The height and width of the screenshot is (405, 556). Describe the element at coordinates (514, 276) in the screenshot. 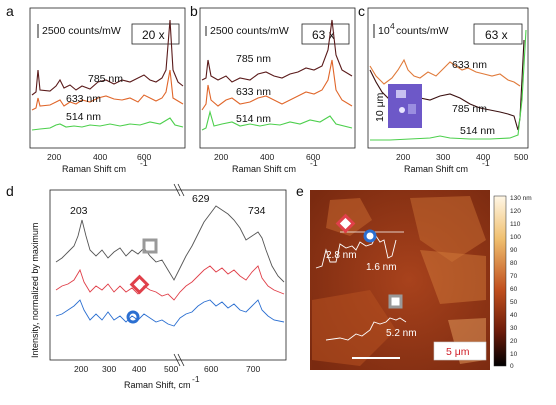

I see `colorbar-tick: 70` at that location.